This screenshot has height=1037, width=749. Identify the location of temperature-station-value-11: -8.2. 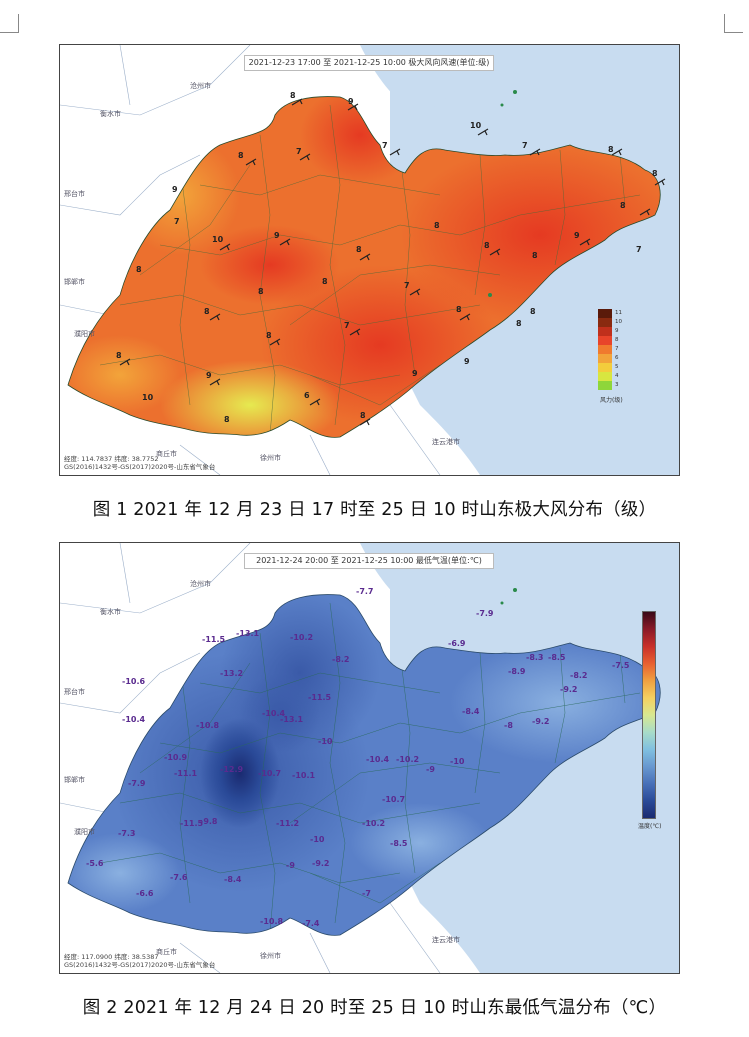
(579, 675).